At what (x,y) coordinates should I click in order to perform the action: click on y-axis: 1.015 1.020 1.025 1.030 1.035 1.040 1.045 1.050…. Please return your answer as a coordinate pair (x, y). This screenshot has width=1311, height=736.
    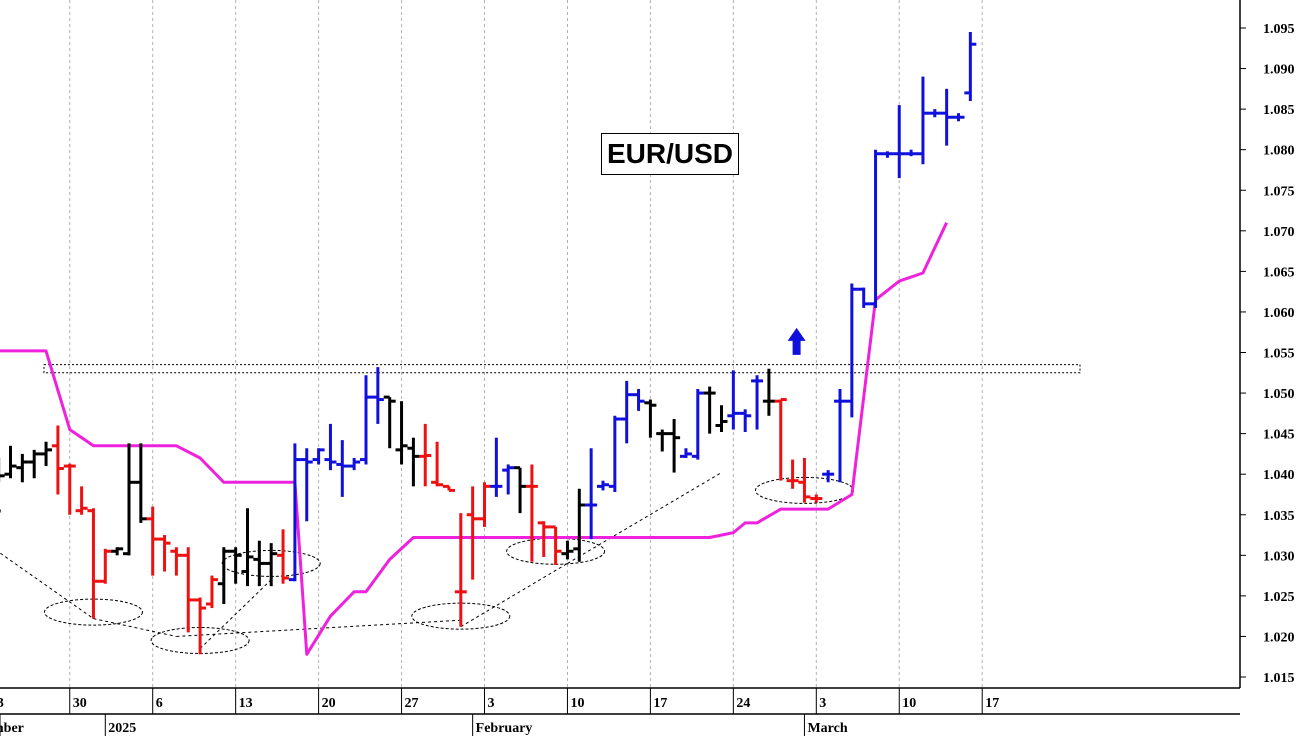
    Looking at the image, I should click on (1267, 354).